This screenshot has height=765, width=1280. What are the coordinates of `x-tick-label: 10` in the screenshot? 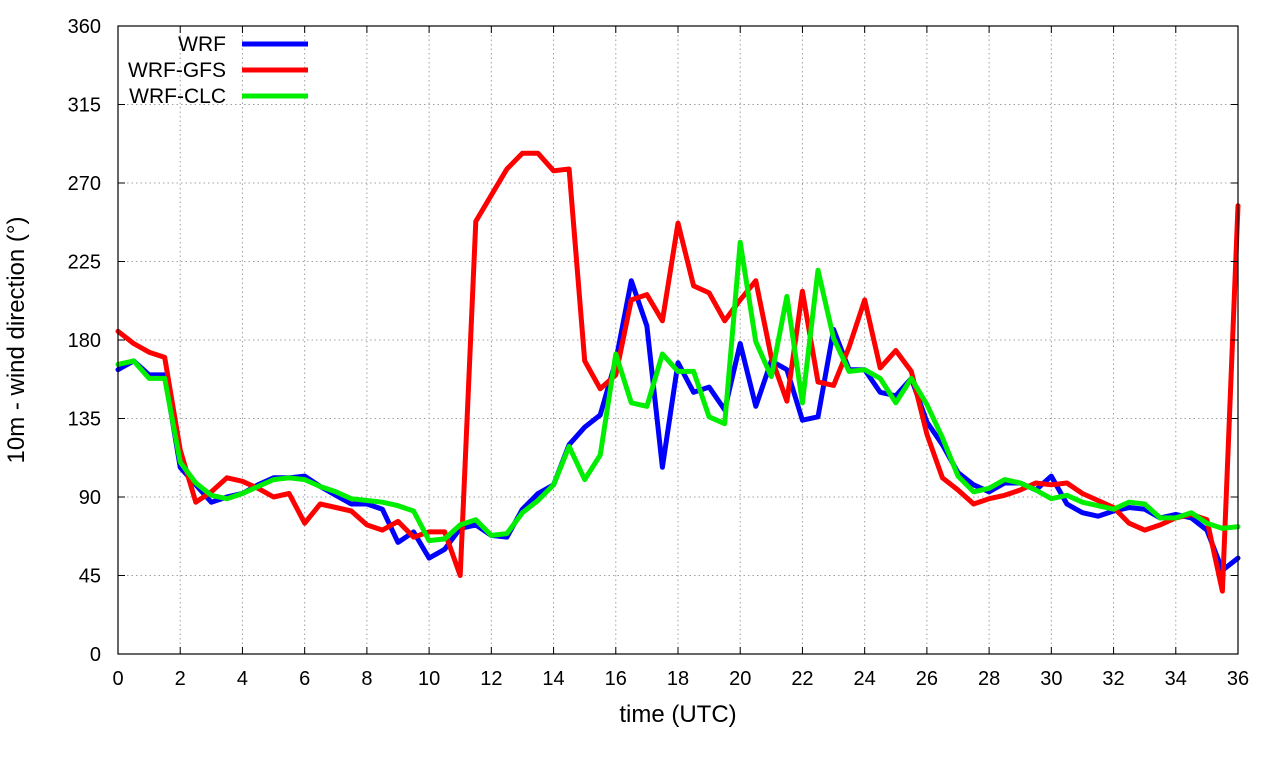 It's located at (429, 679).